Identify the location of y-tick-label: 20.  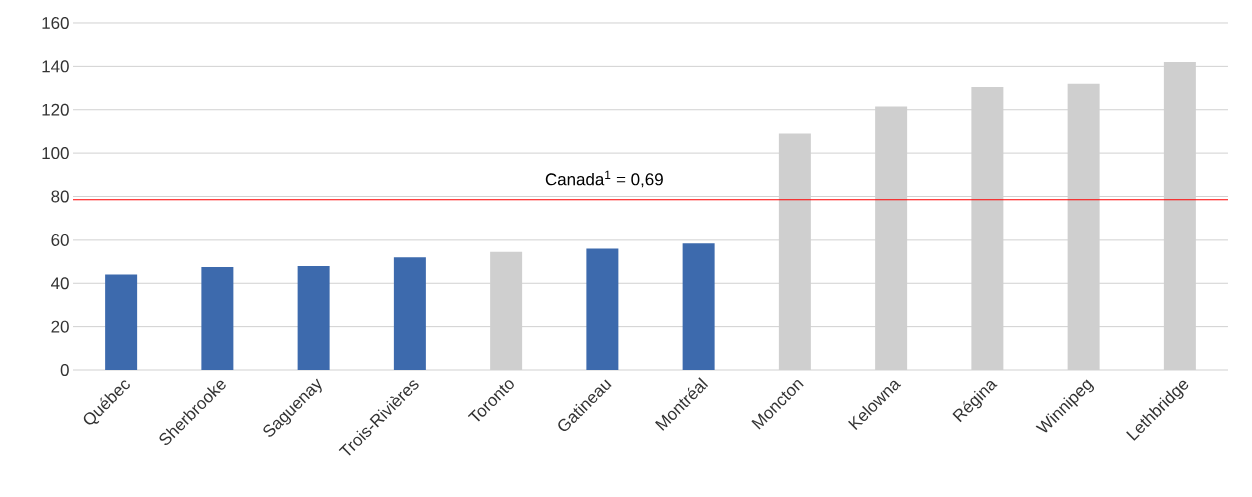
(60, 326).